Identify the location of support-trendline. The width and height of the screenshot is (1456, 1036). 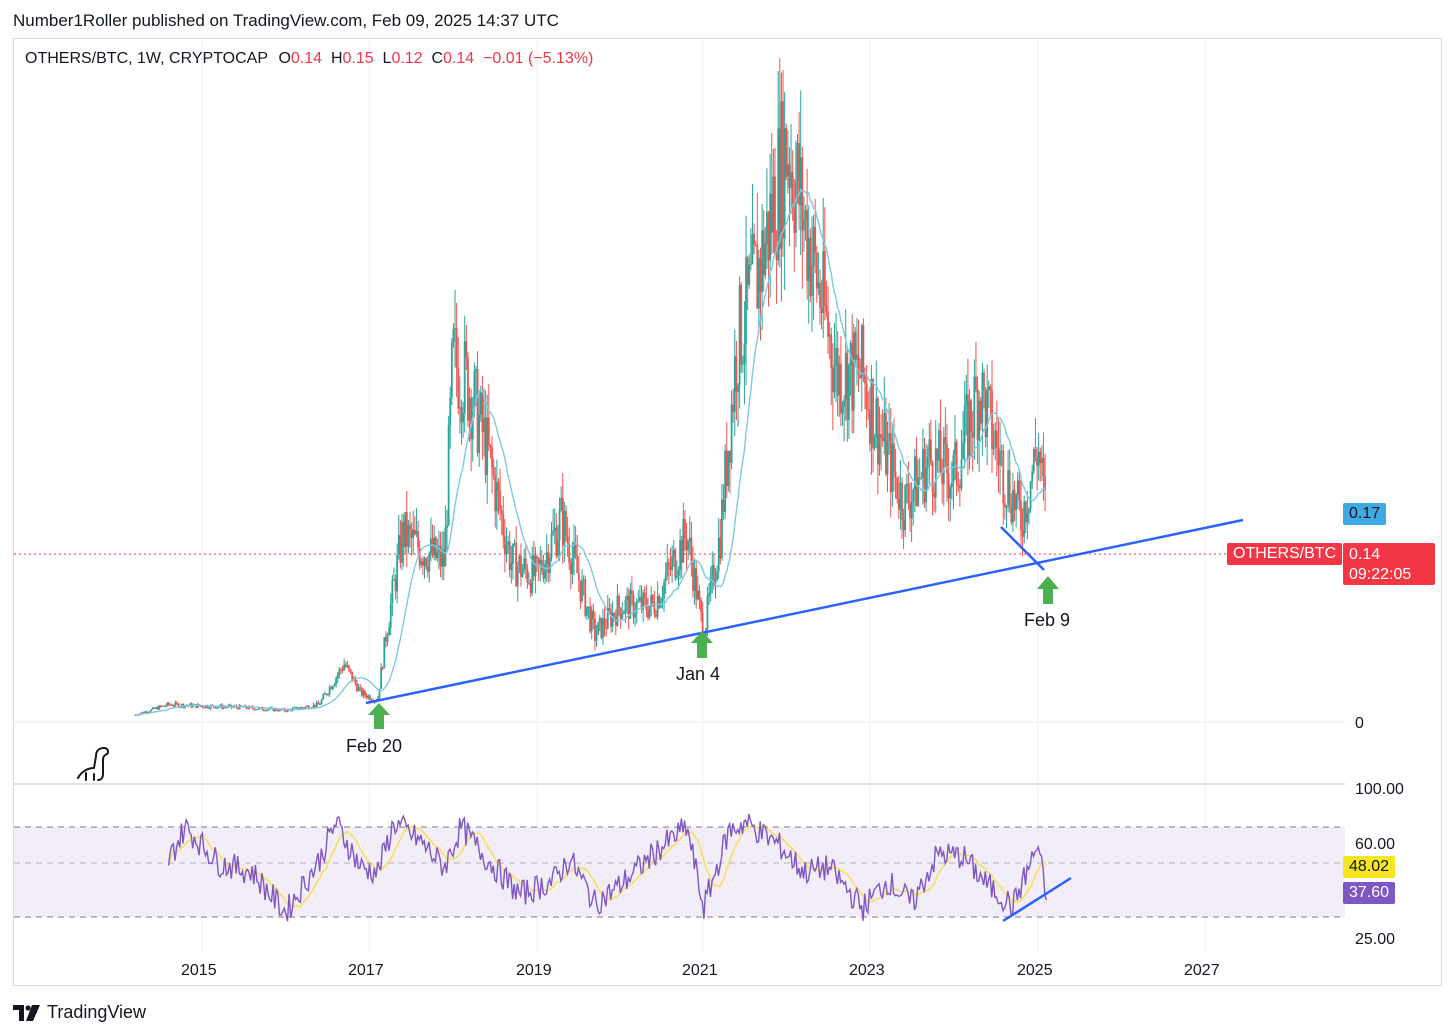
(804, 611).